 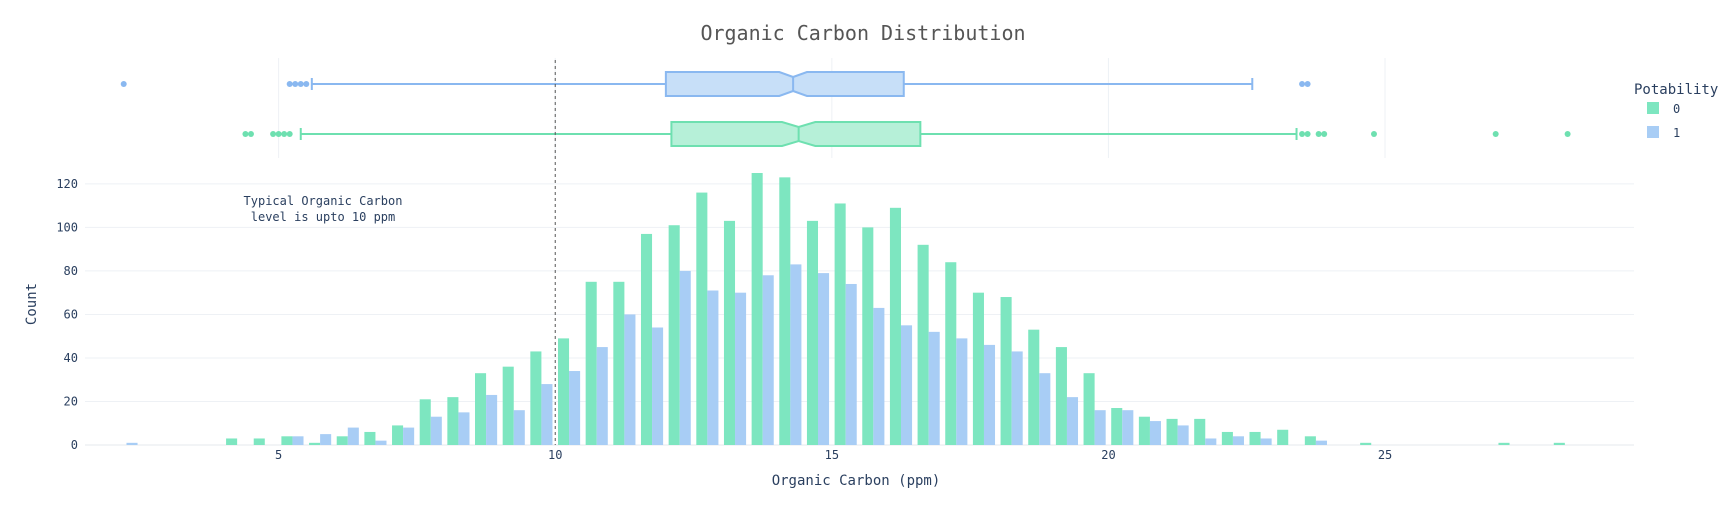 I want to click on x-tick-label: 20, so click(x=1108, y=455).